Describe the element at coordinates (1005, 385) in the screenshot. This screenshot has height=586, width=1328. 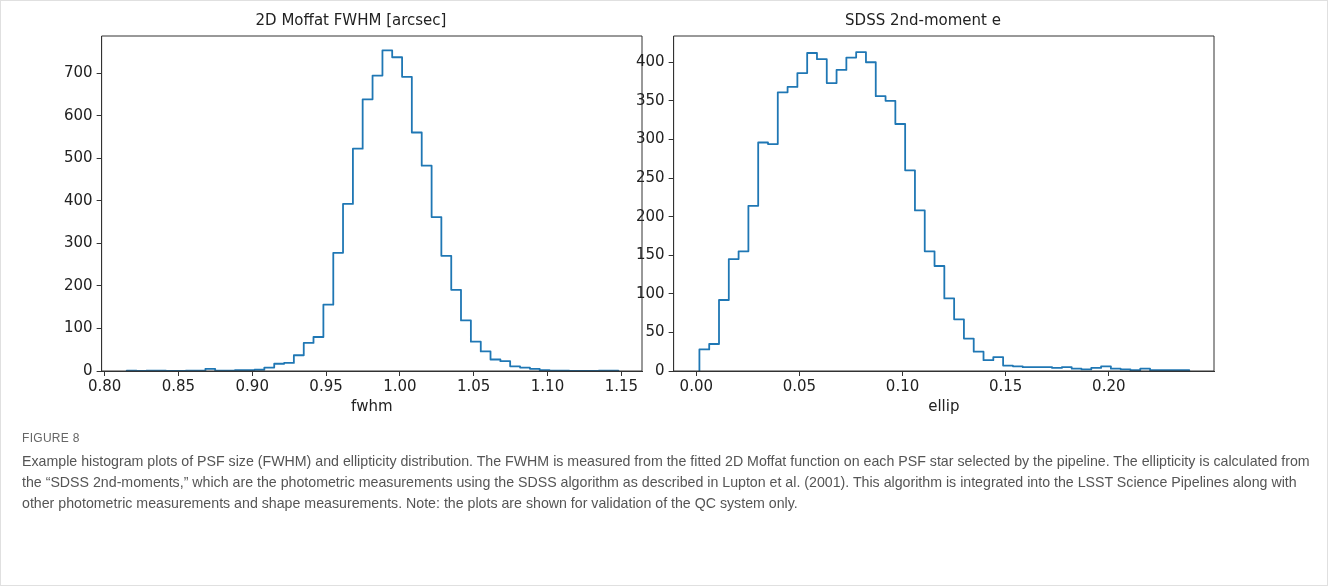
I see `x-tick-label: 0.15` at that location.